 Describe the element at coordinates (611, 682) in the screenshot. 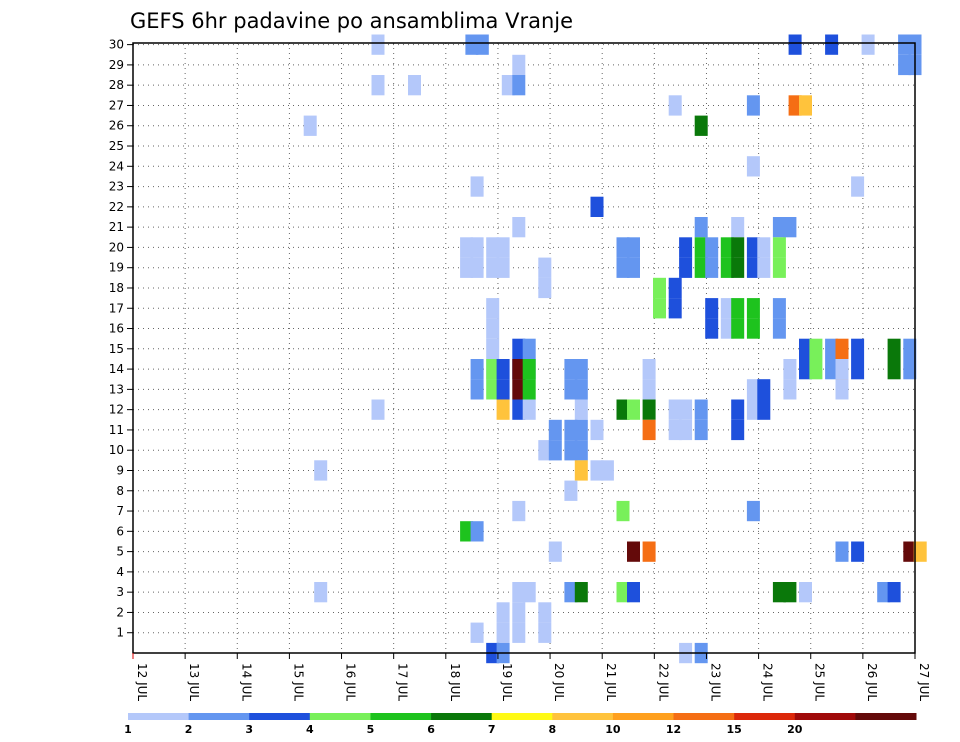

I see `x-tick-label: 21 JUL` at that location.